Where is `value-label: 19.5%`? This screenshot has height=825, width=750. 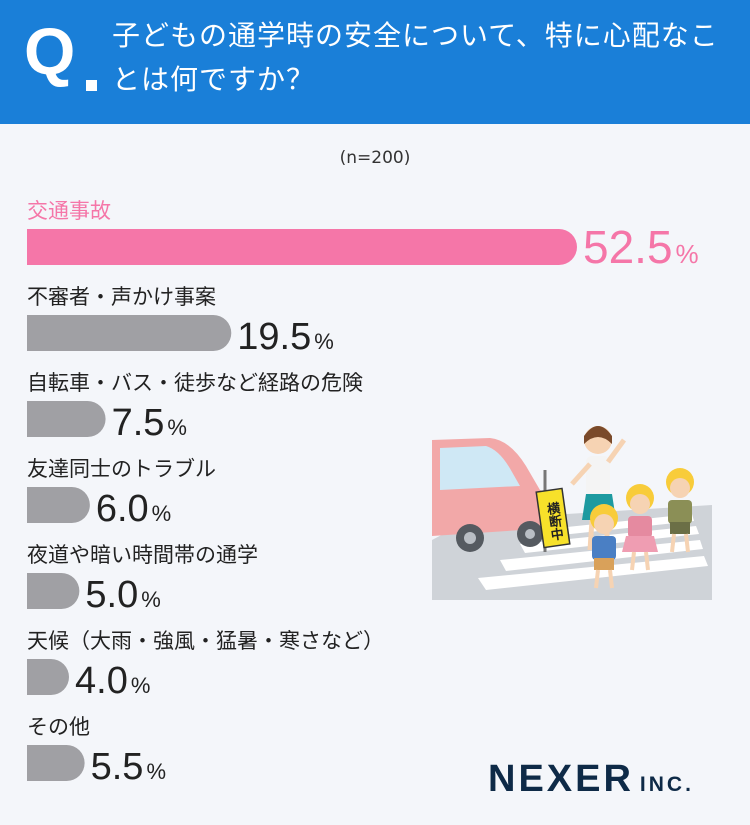
value-label: 19.5% is located at coordinates (285, 337).